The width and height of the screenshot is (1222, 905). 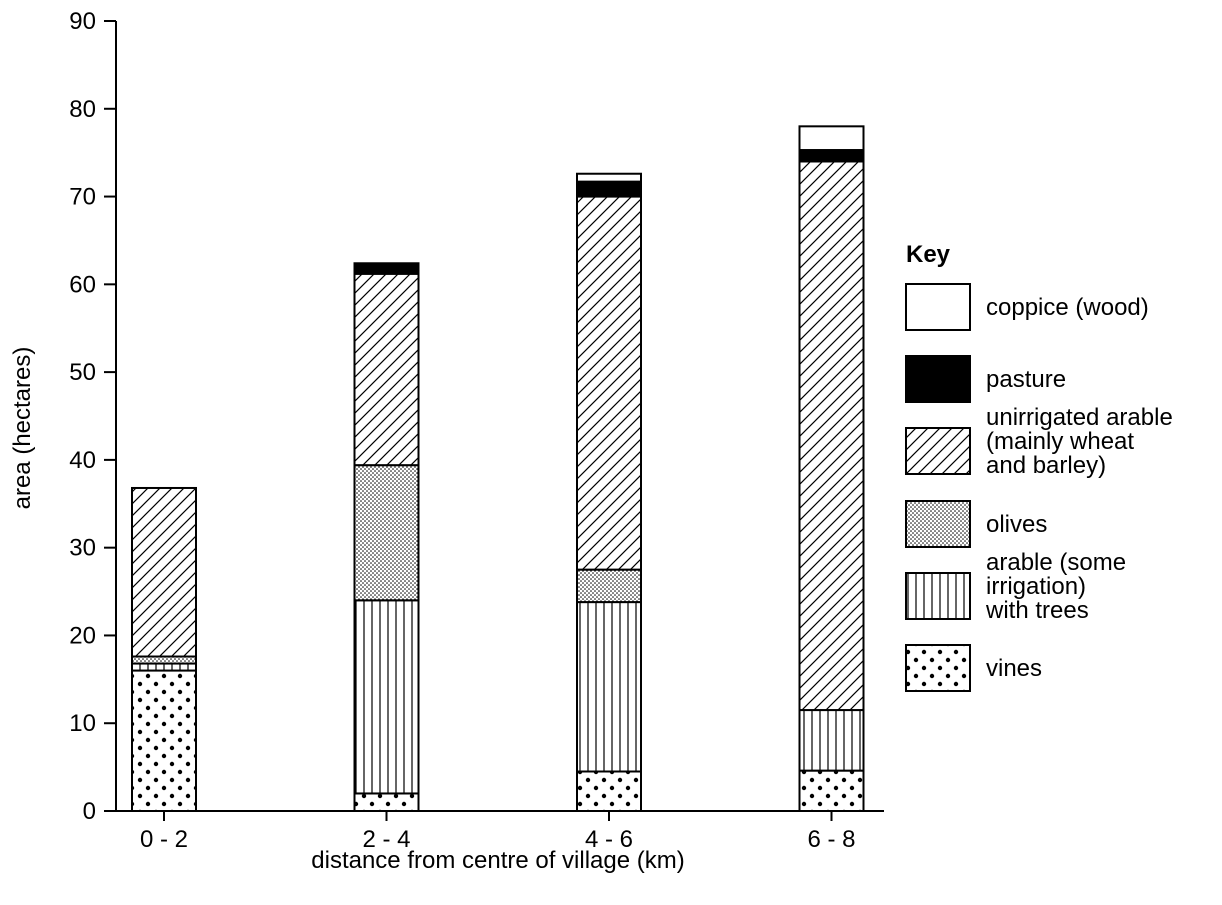 What do you see at coordinates (82, 197) in the screenshot?
I see `y-tick-label: 70` at bounding box center [82, 197].